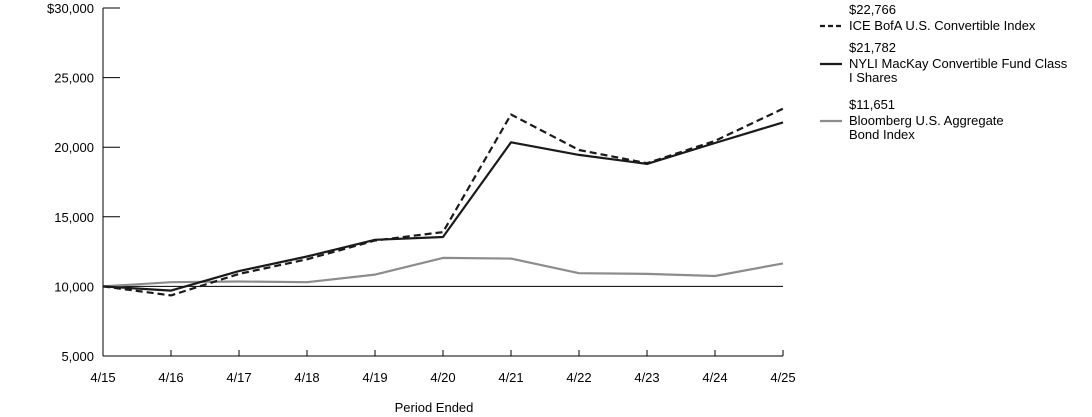  I want to click on x-tick-label: 4/20, so click(442, 377).